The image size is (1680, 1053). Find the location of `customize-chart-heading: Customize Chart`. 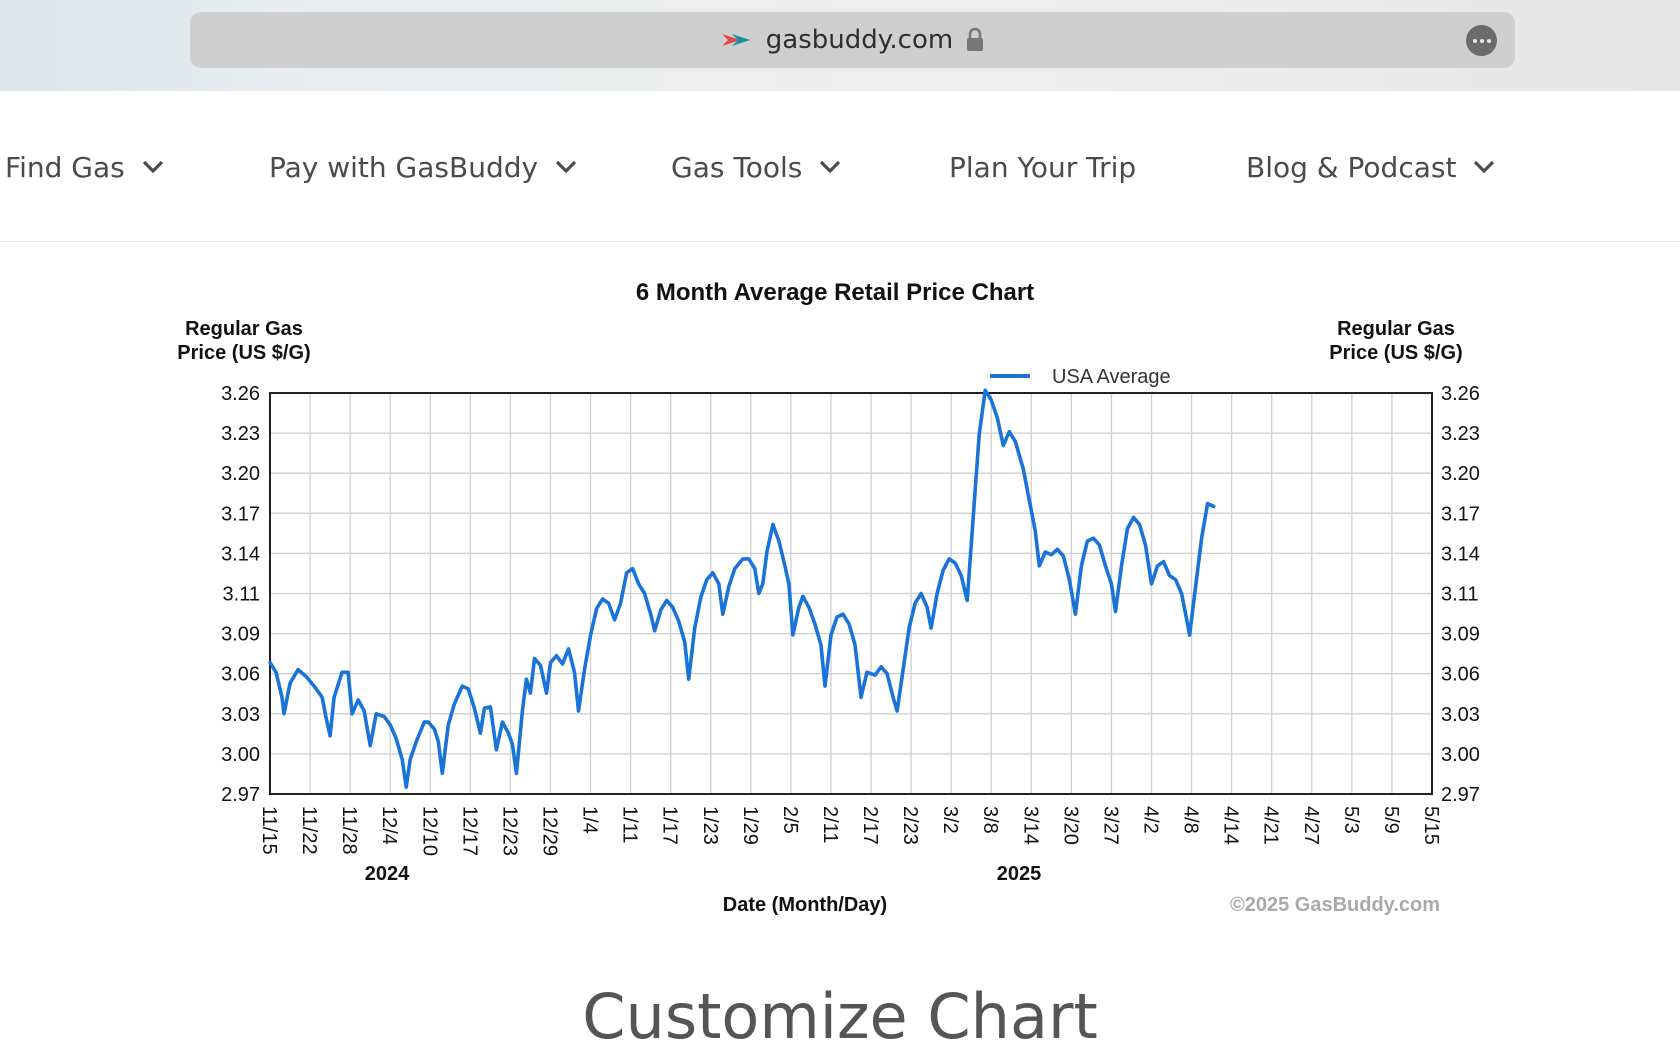

customize-chart-heading: Customize Chart is located at coordinates (840, 1016).